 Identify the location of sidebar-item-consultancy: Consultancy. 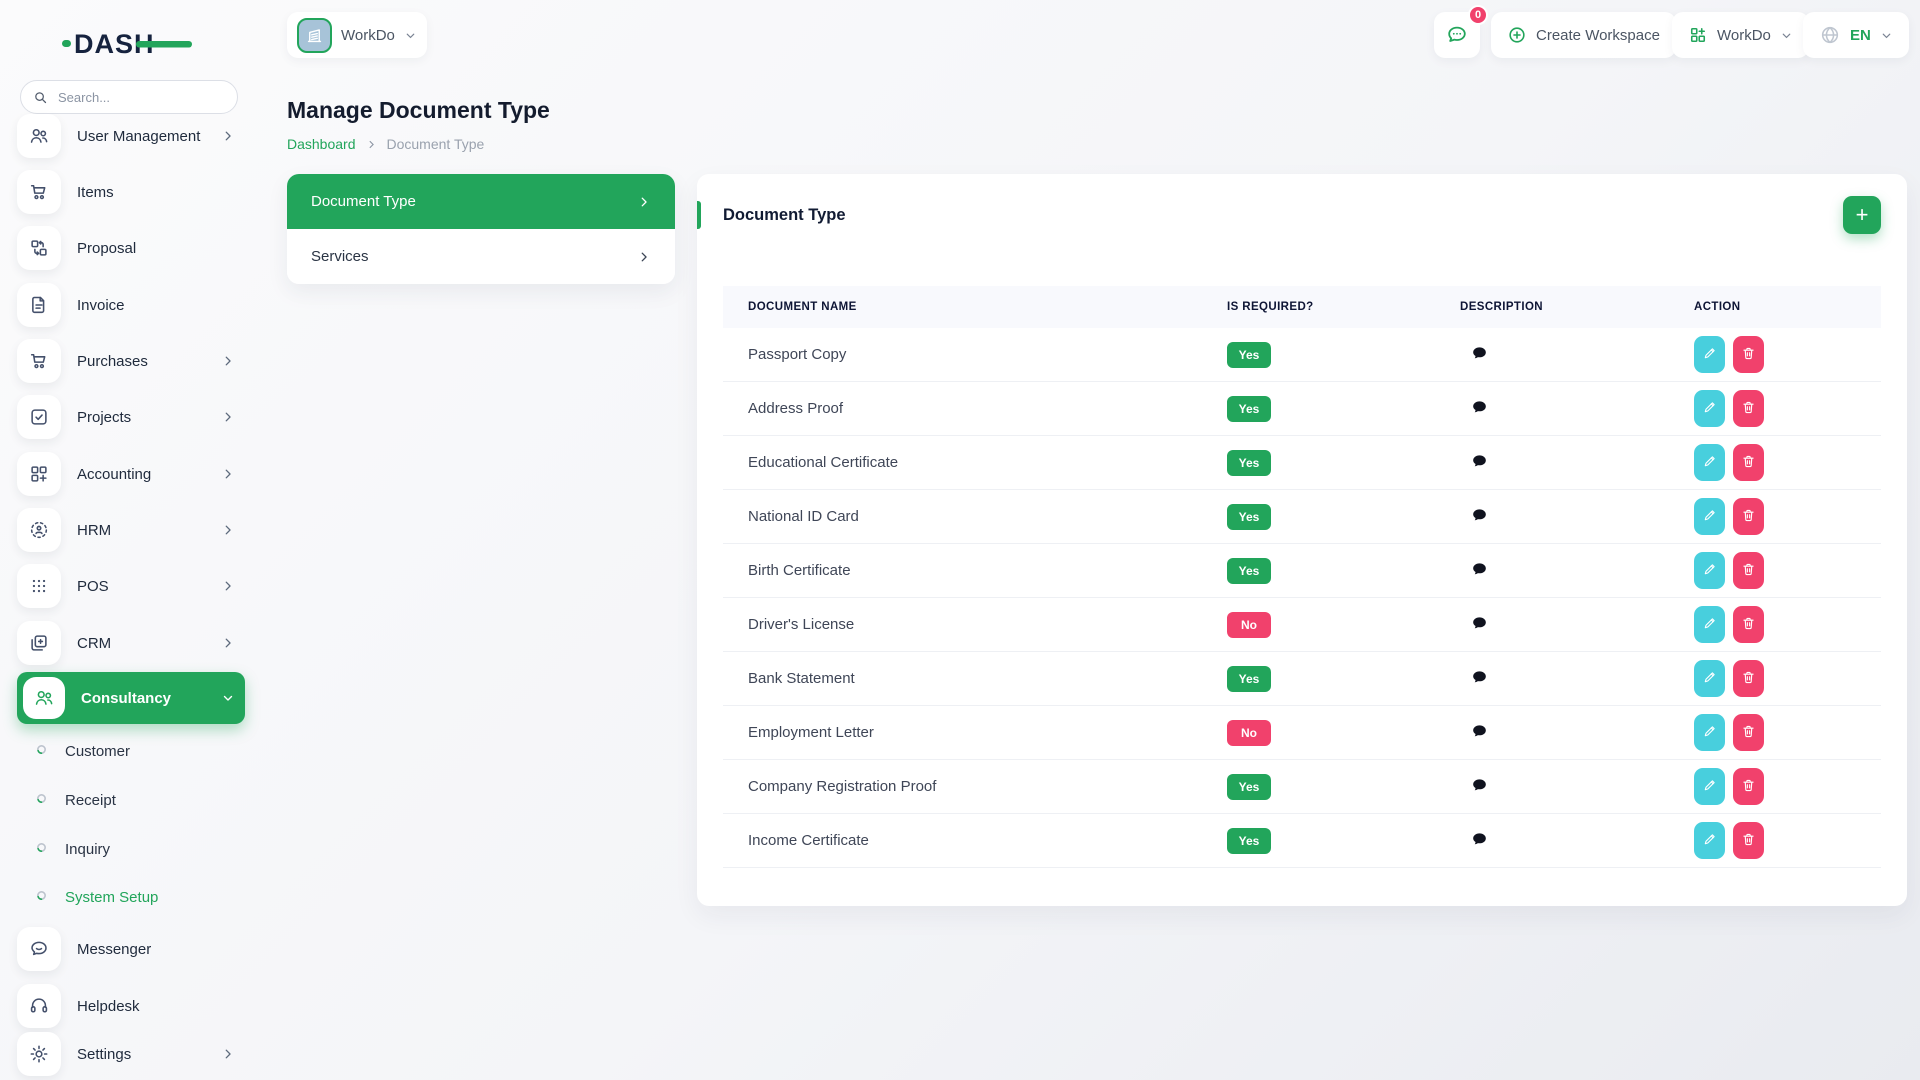
(131, 698).